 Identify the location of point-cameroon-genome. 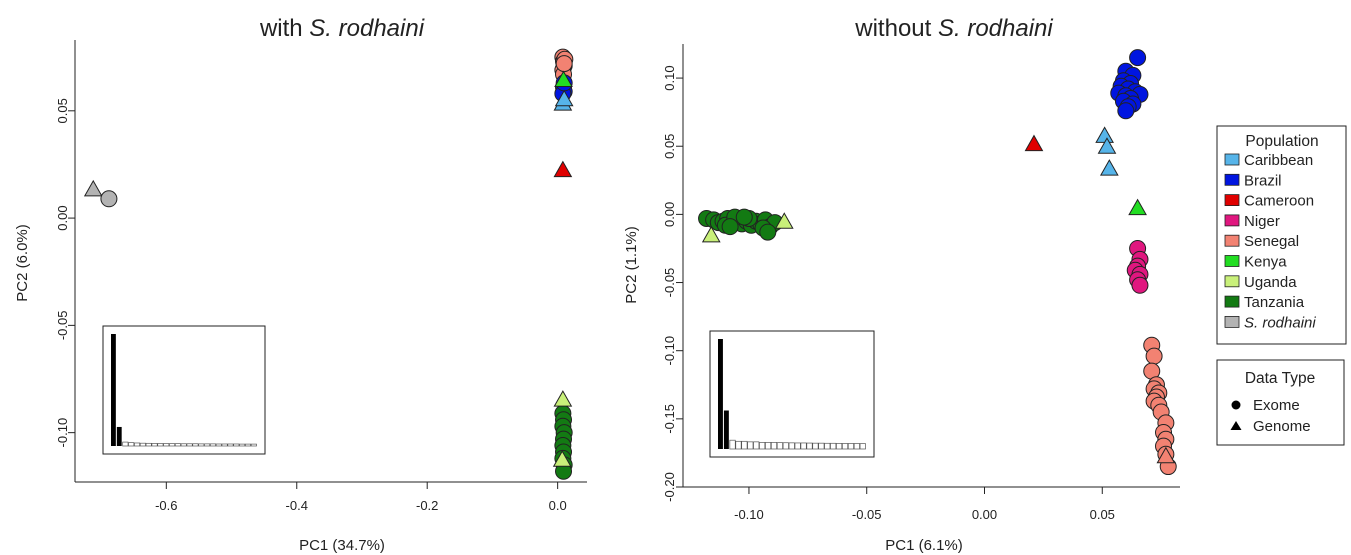
(563, 169).